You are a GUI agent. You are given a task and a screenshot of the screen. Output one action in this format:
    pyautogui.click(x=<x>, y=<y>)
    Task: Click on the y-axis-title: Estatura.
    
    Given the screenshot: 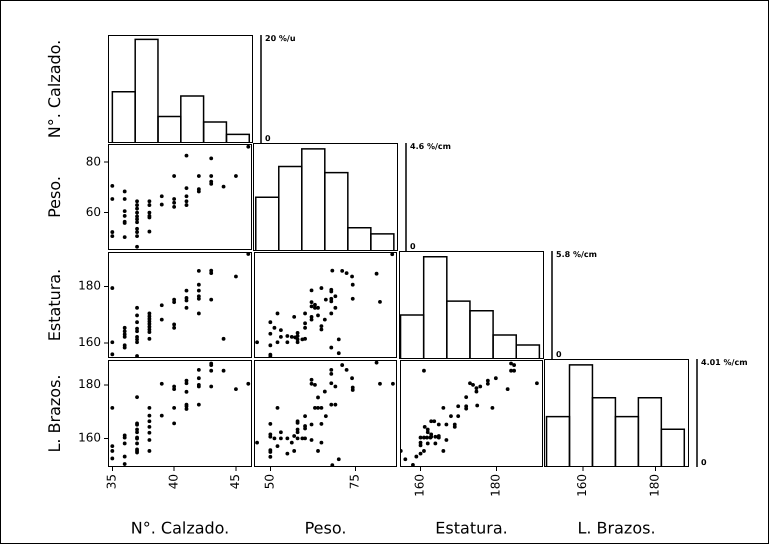 What is the action you would take?
    pyautogui.click(x=54, y=305)
    